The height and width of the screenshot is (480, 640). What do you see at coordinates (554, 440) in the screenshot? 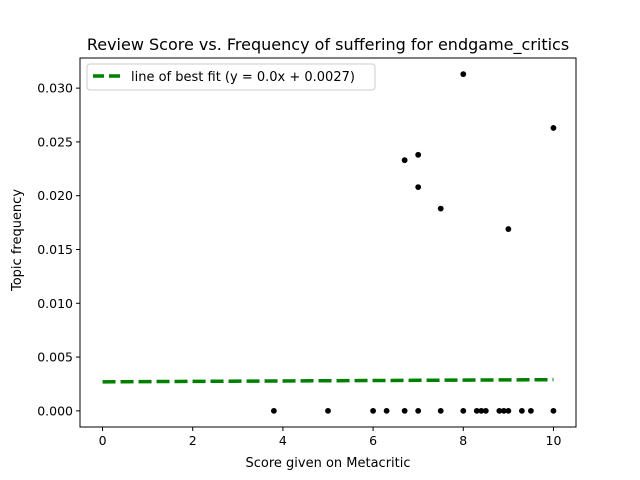
I see `x-tick-label: 10` at bounding box center [554, 440].